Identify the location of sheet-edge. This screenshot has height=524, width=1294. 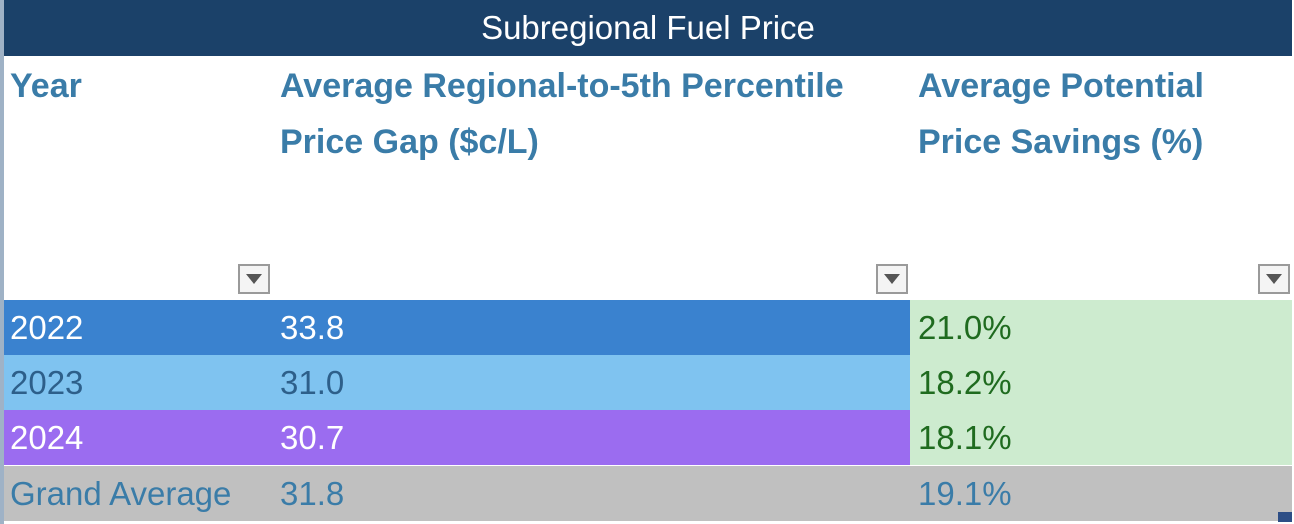
(2, 262).